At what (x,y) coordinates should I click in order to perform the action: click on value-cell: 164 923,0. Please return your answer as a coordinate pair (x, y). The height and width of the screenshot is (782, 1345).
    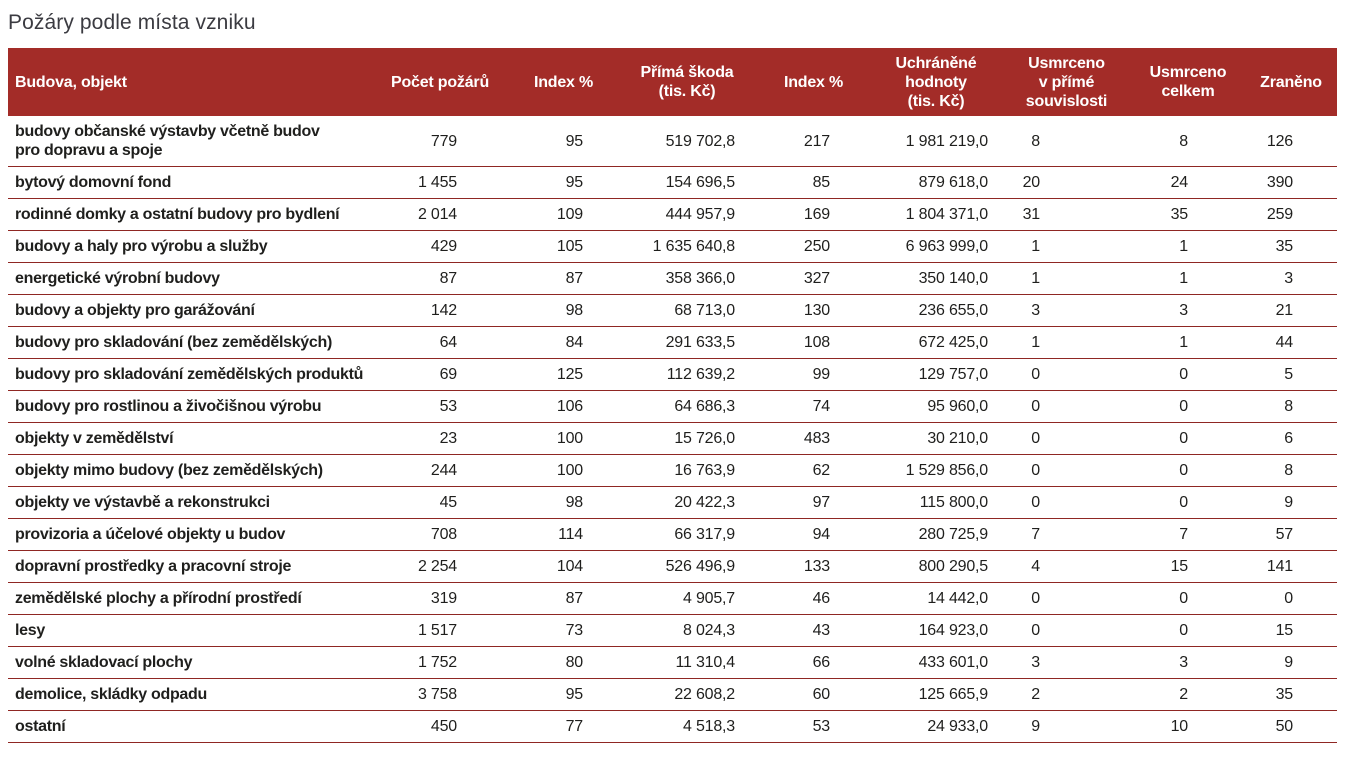
    Looking at the image, I should click on (936, 630).